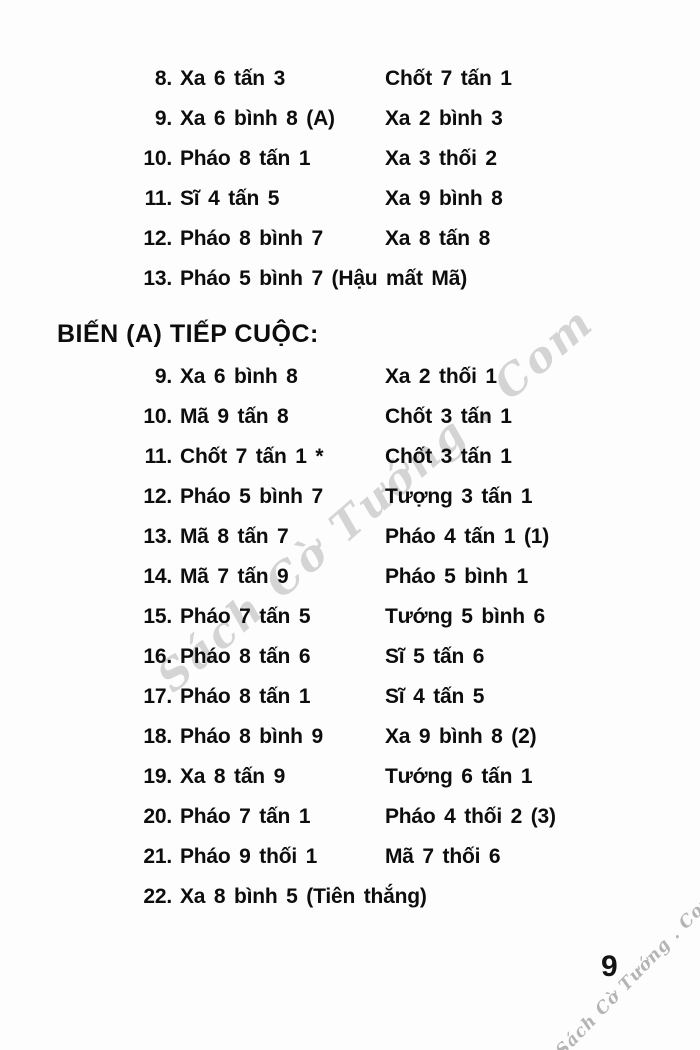  What do you see at coordinates (257, 119) in the screenshot?
I see `red-move: Xa 6 bình 8 (A)` at bounding box center [257, 119].